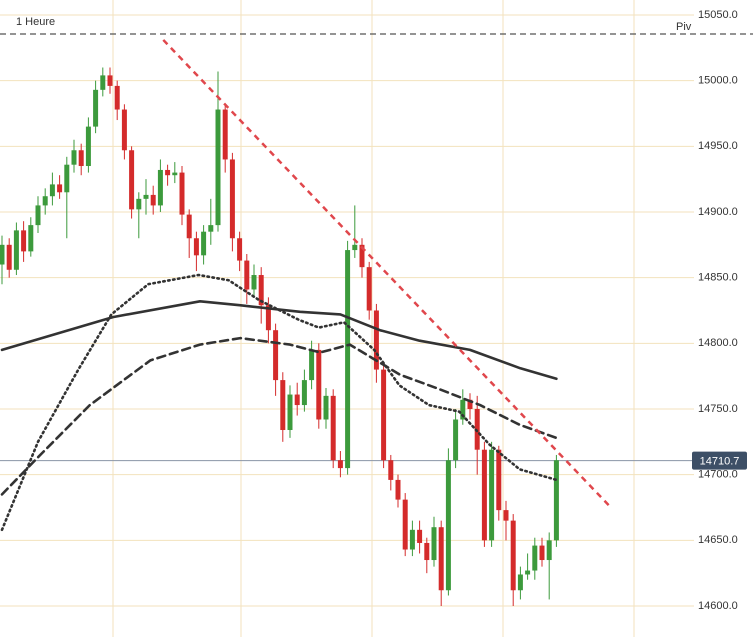  What do you see at coordinates (718, 475) in the screenshot?
I see `y-tick-label: 14700.0` at bounding box center [718, 475].